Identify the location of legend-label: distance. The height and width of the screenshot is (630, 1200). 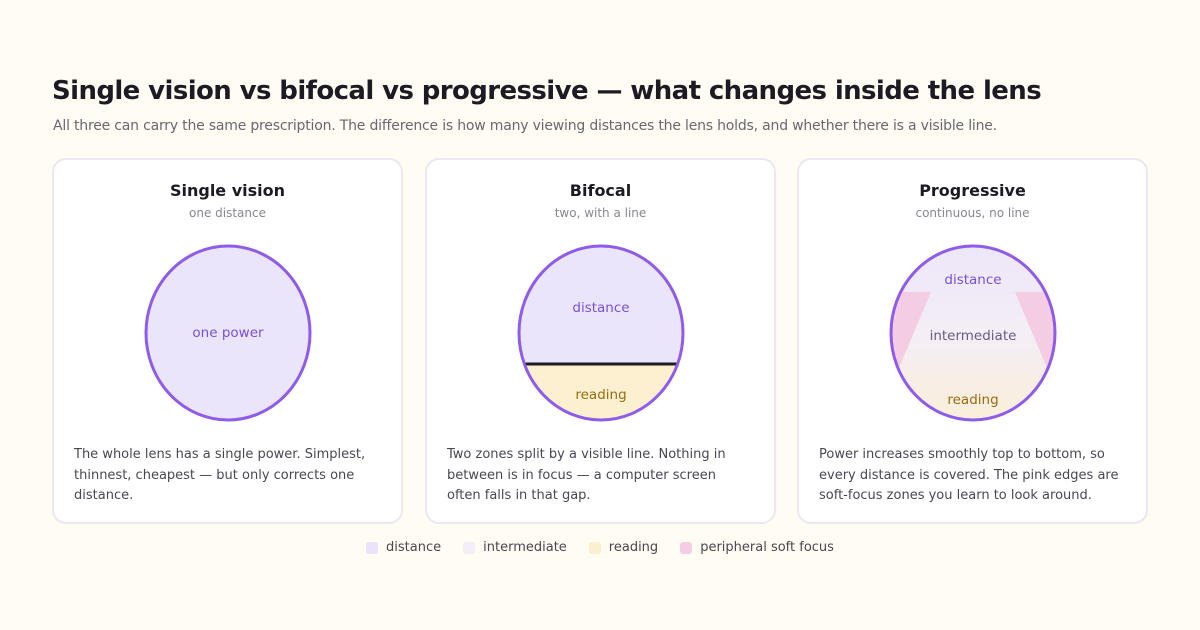
(414, 547).